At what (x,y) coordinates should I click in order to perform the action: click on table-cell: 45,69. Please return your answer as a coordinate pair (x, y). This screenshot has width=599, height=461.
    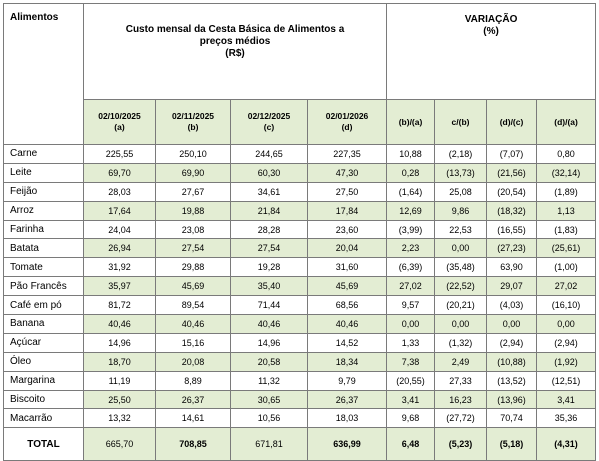
    Looking at the image, I should click on (193, 286).